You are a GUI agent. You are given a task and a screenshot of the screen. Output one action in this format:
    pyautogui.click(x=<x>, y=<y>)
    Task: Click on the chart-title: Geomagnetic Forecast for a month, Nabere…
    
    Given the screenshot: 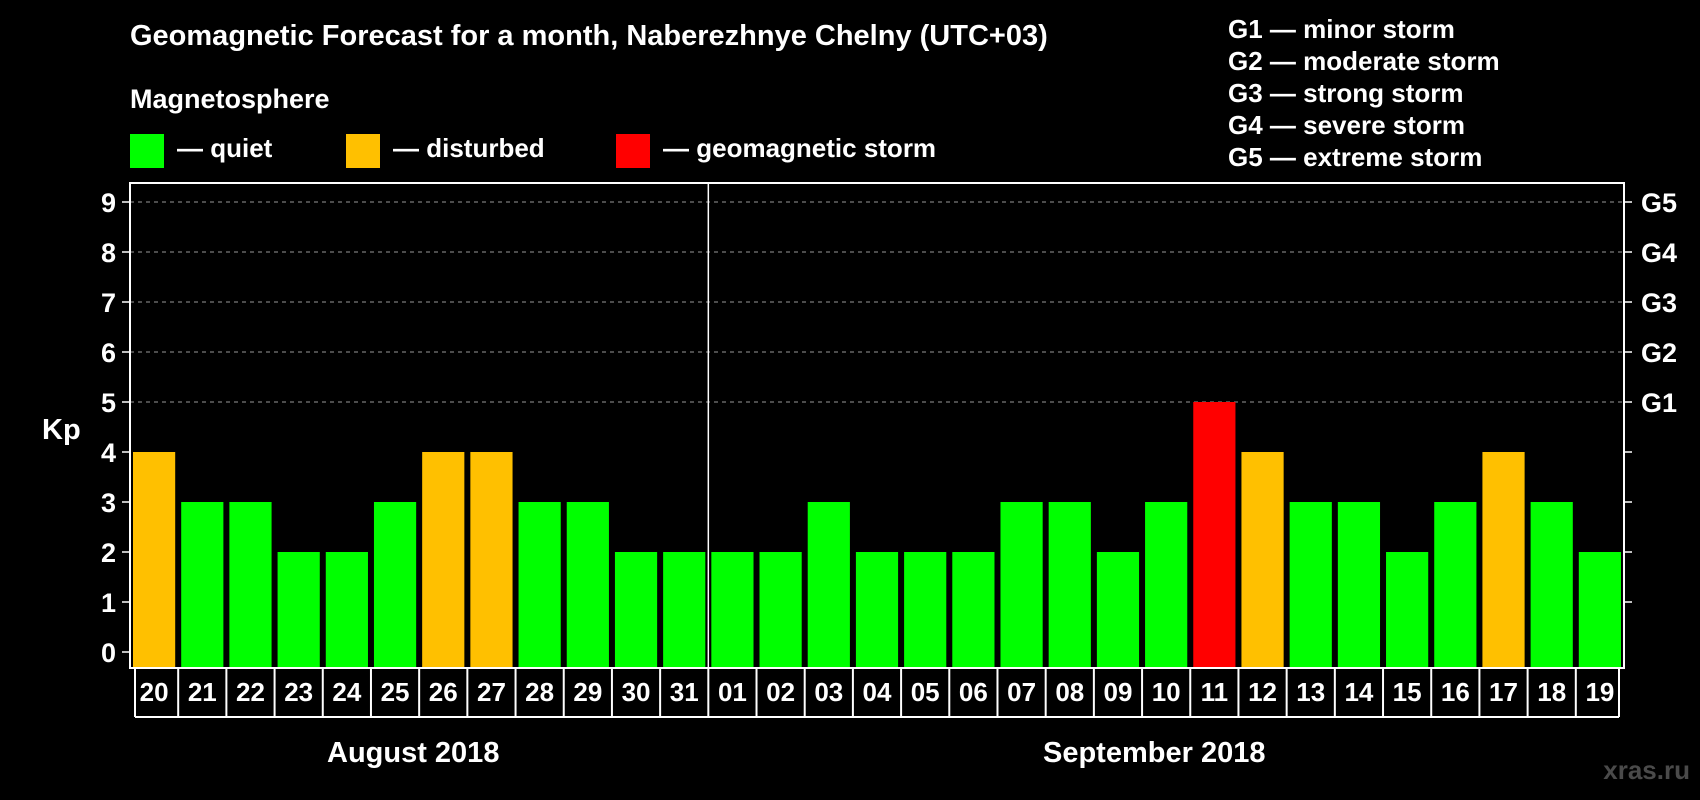 What is the action you would take?
    pyautogui.click(x=589, y=36)
    